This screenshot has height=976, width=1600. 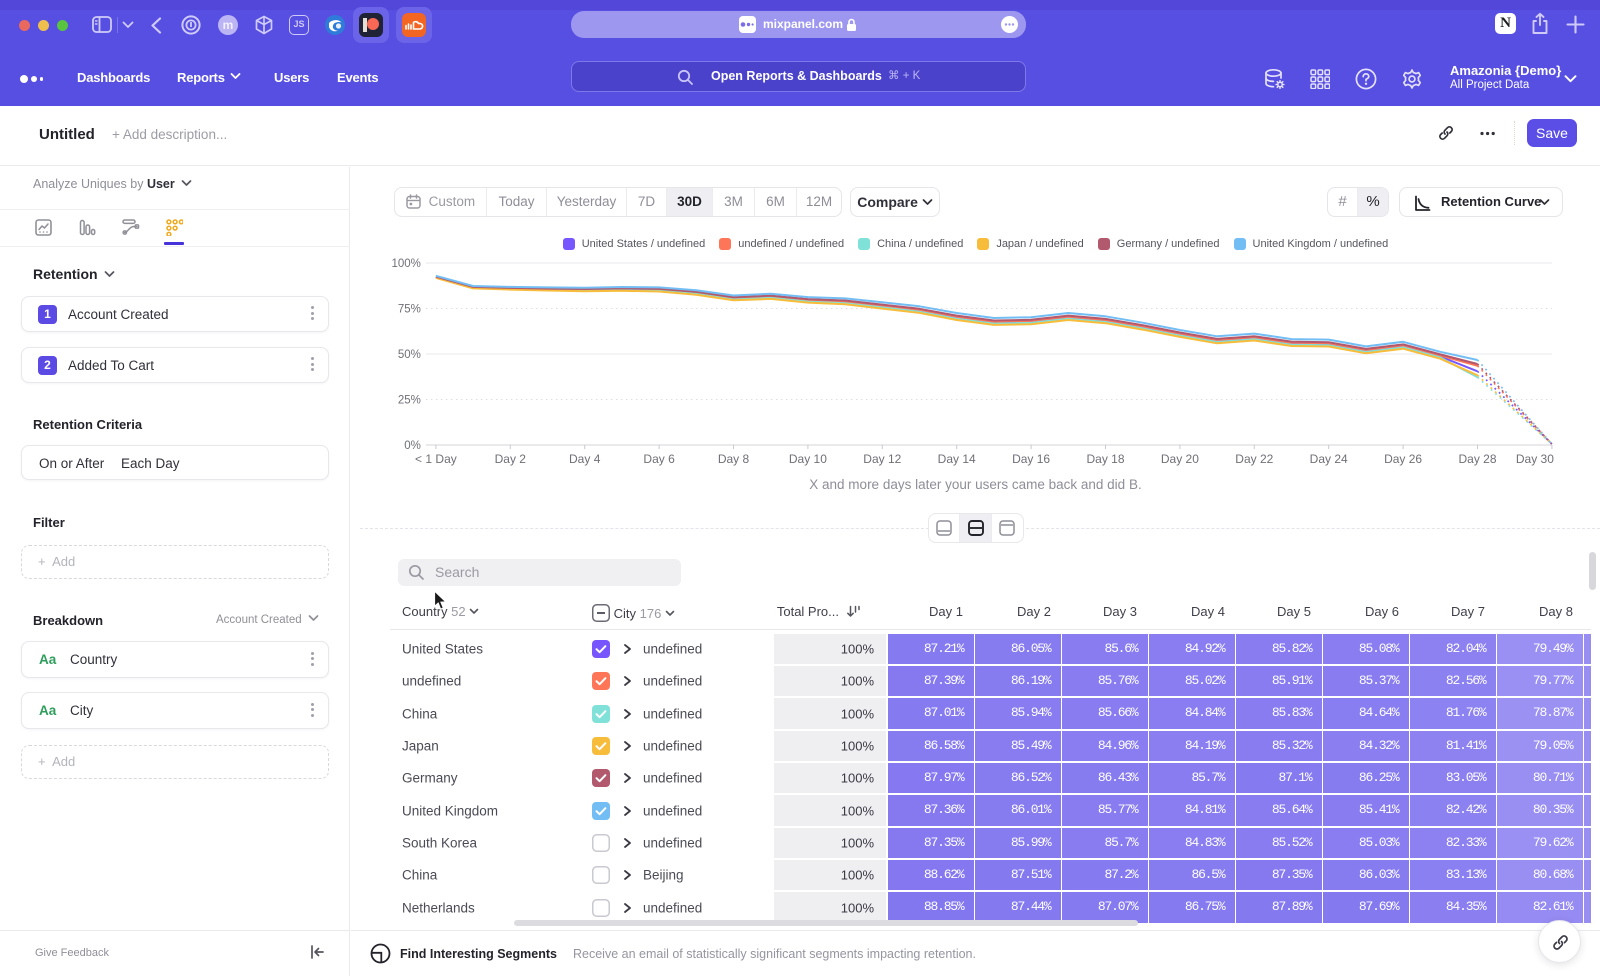 What do you see at coordinates (957, 459) in the screenshot?
I see `svg-text: Day 14` at bounding box center [957, 459].